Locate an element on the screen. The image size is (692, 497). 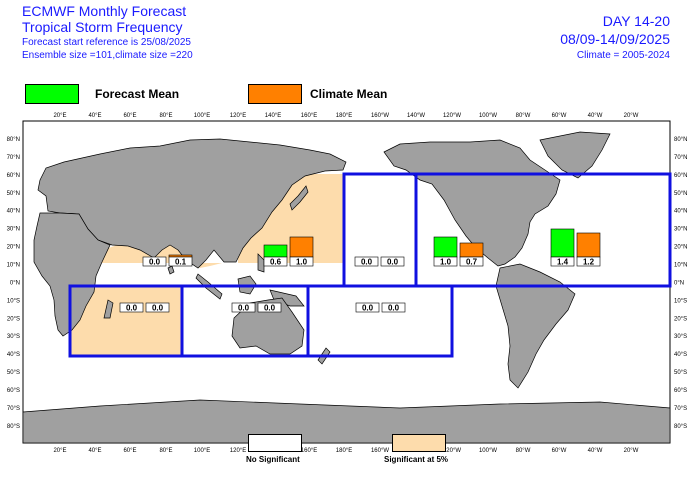
bar-climate-western-north-pacific is located at coordinates (301, 247).